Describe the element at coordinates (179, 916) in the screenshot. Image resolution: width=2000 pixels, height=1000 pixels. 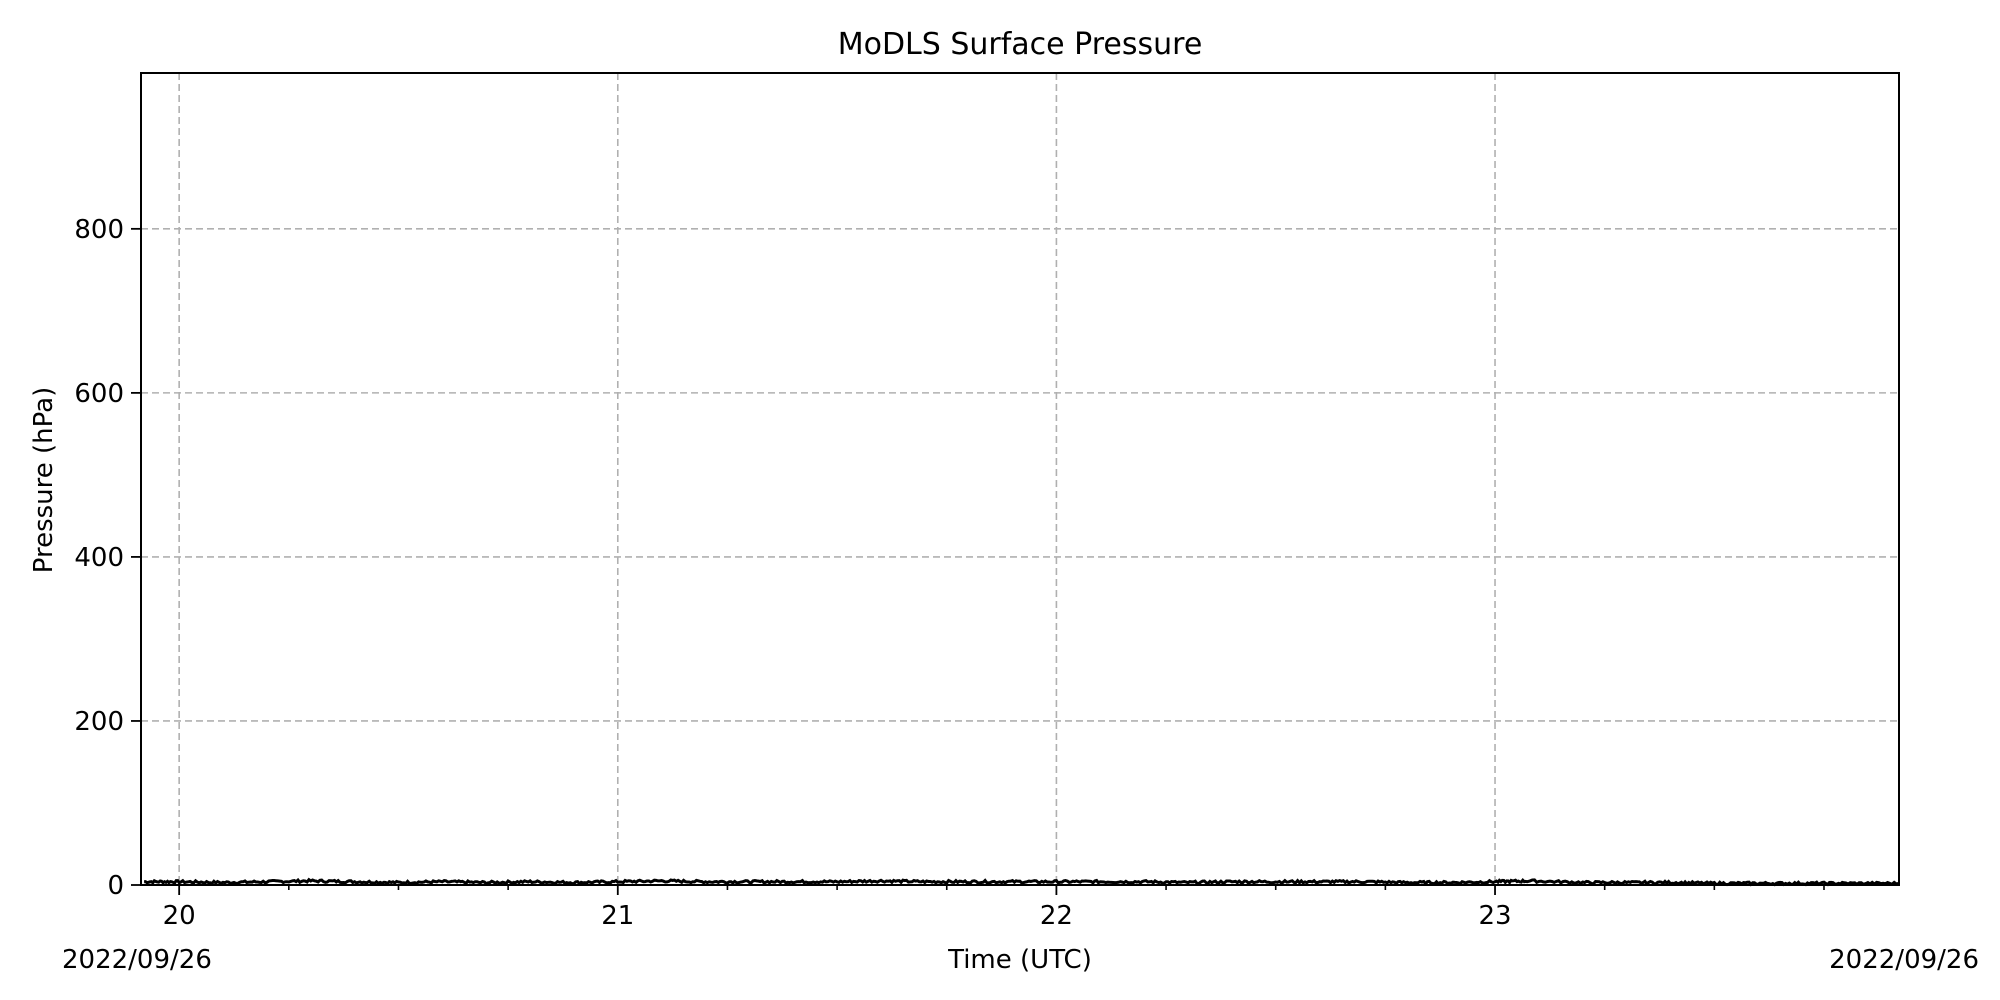
I see `x-tick-label: 20` at that location.